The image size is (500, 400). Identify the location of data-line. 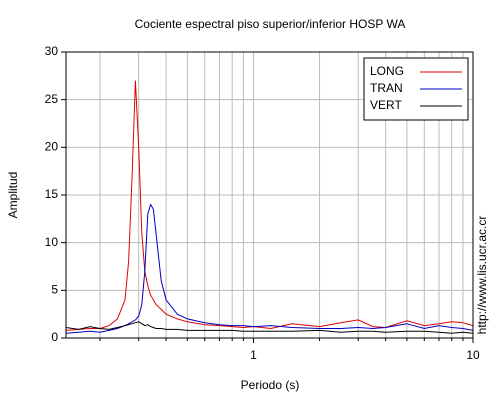
(269, 327).